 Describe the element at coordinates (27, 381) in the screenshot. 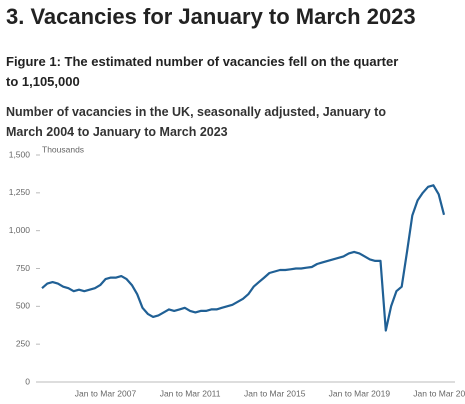

I see `y-tick-label: 0` at that location.